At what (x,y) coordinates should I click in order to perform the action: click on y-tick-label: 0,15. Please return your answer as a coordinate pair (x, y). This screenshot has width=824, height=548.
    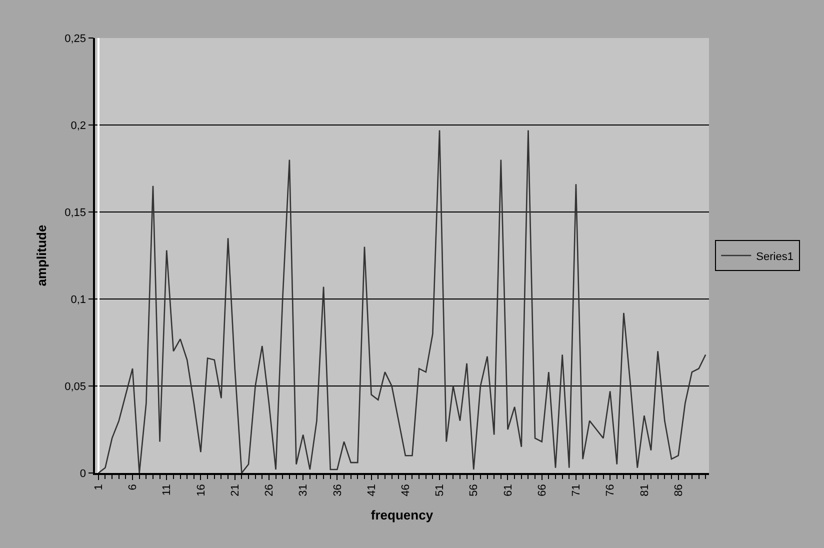
    Looking at the image, I should click on (75, 212).